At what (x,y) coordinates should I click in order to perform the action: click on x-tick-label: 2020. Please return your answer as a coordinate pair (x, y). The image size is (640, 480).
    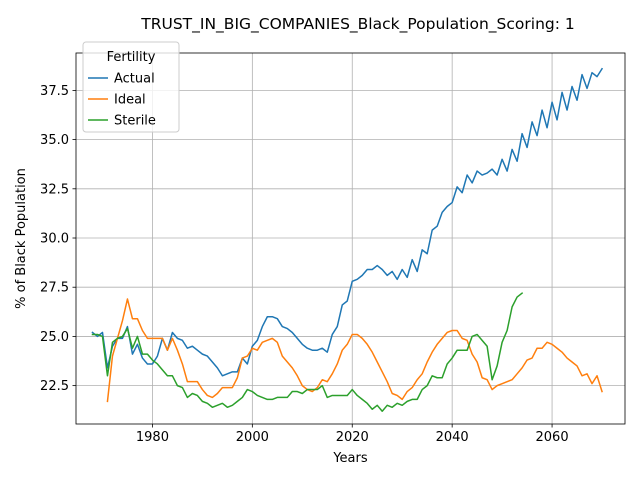
    Looking at the image, I should click on (352, 437).